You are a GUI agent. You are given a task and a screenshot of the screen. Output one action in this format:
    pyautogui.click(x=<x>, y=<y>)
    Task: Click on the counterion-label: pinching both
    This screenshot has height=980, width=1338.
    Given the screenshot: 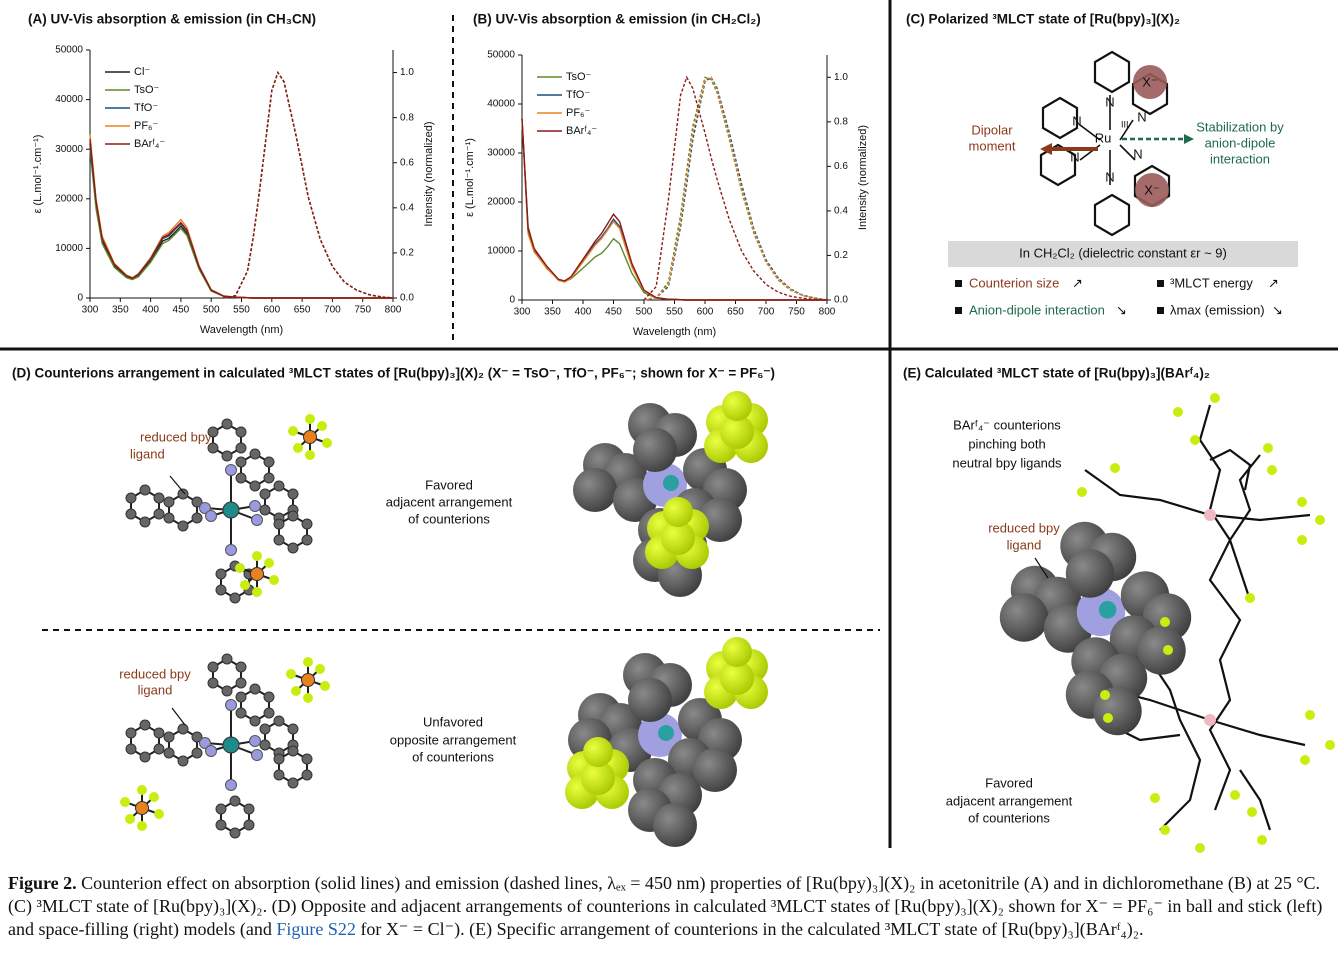 What is the action you would take?
    pyautogui.click(x=1006, y=443)
    